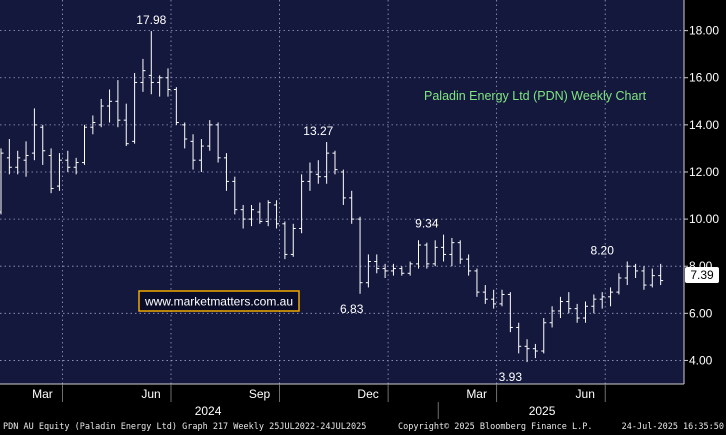  What do you see at coordinates (702, 275) in the screenshot?
I see `last-price-value: 7.39` at bounding box center [702, 275].